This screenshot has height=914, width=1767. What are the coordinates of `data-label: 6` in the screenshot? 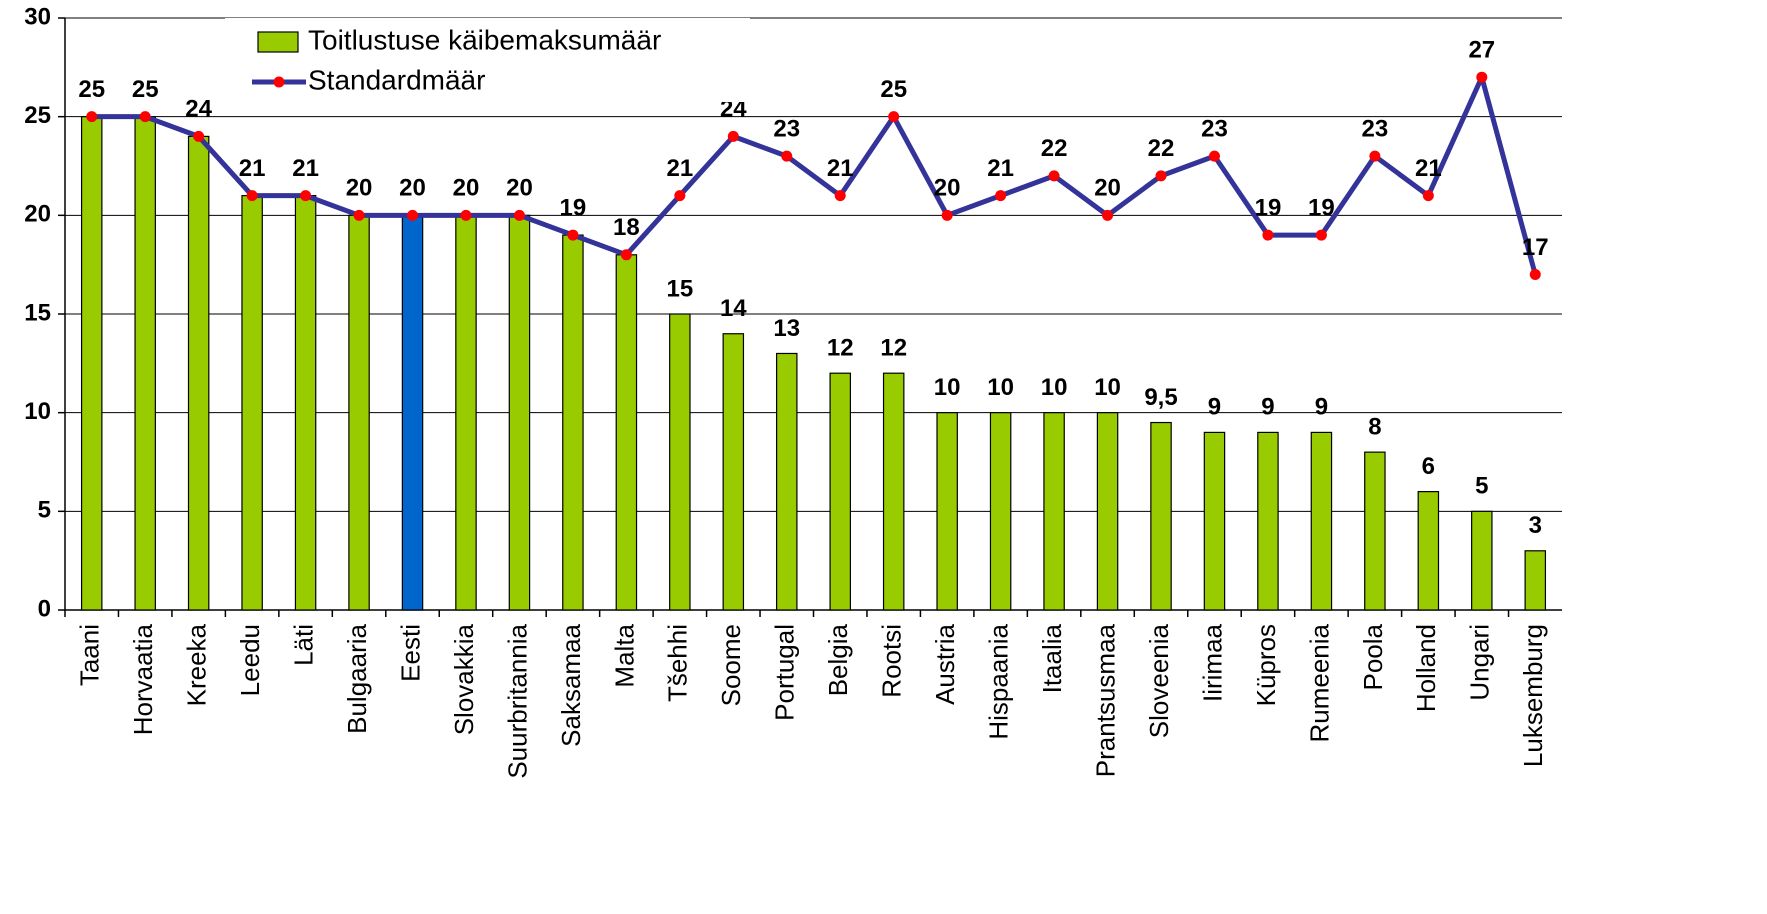 It's located at (1428, 466).